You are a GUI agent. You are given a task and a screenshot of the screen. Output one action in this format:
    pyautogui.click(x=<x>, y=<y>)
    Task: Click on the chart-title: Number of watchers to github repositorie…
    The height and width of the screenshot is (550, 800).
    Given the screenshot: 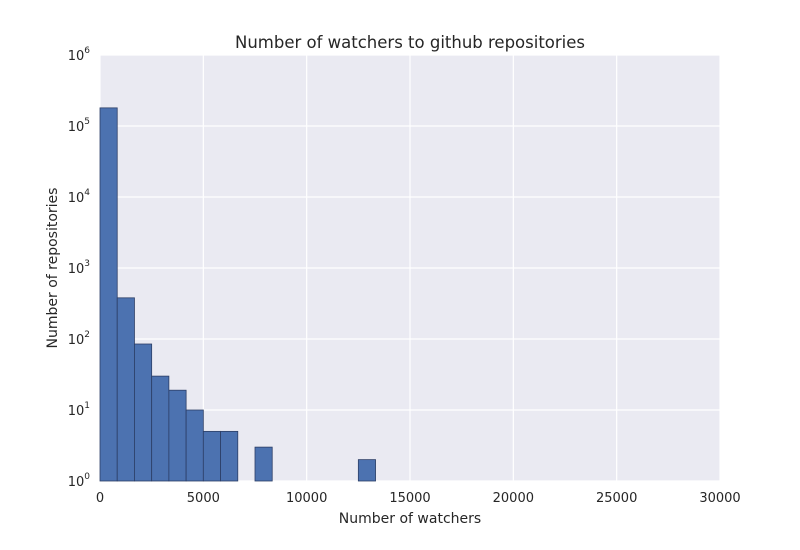 What is the action you would take?
    pyautogui.click(x=410, y=42)
    